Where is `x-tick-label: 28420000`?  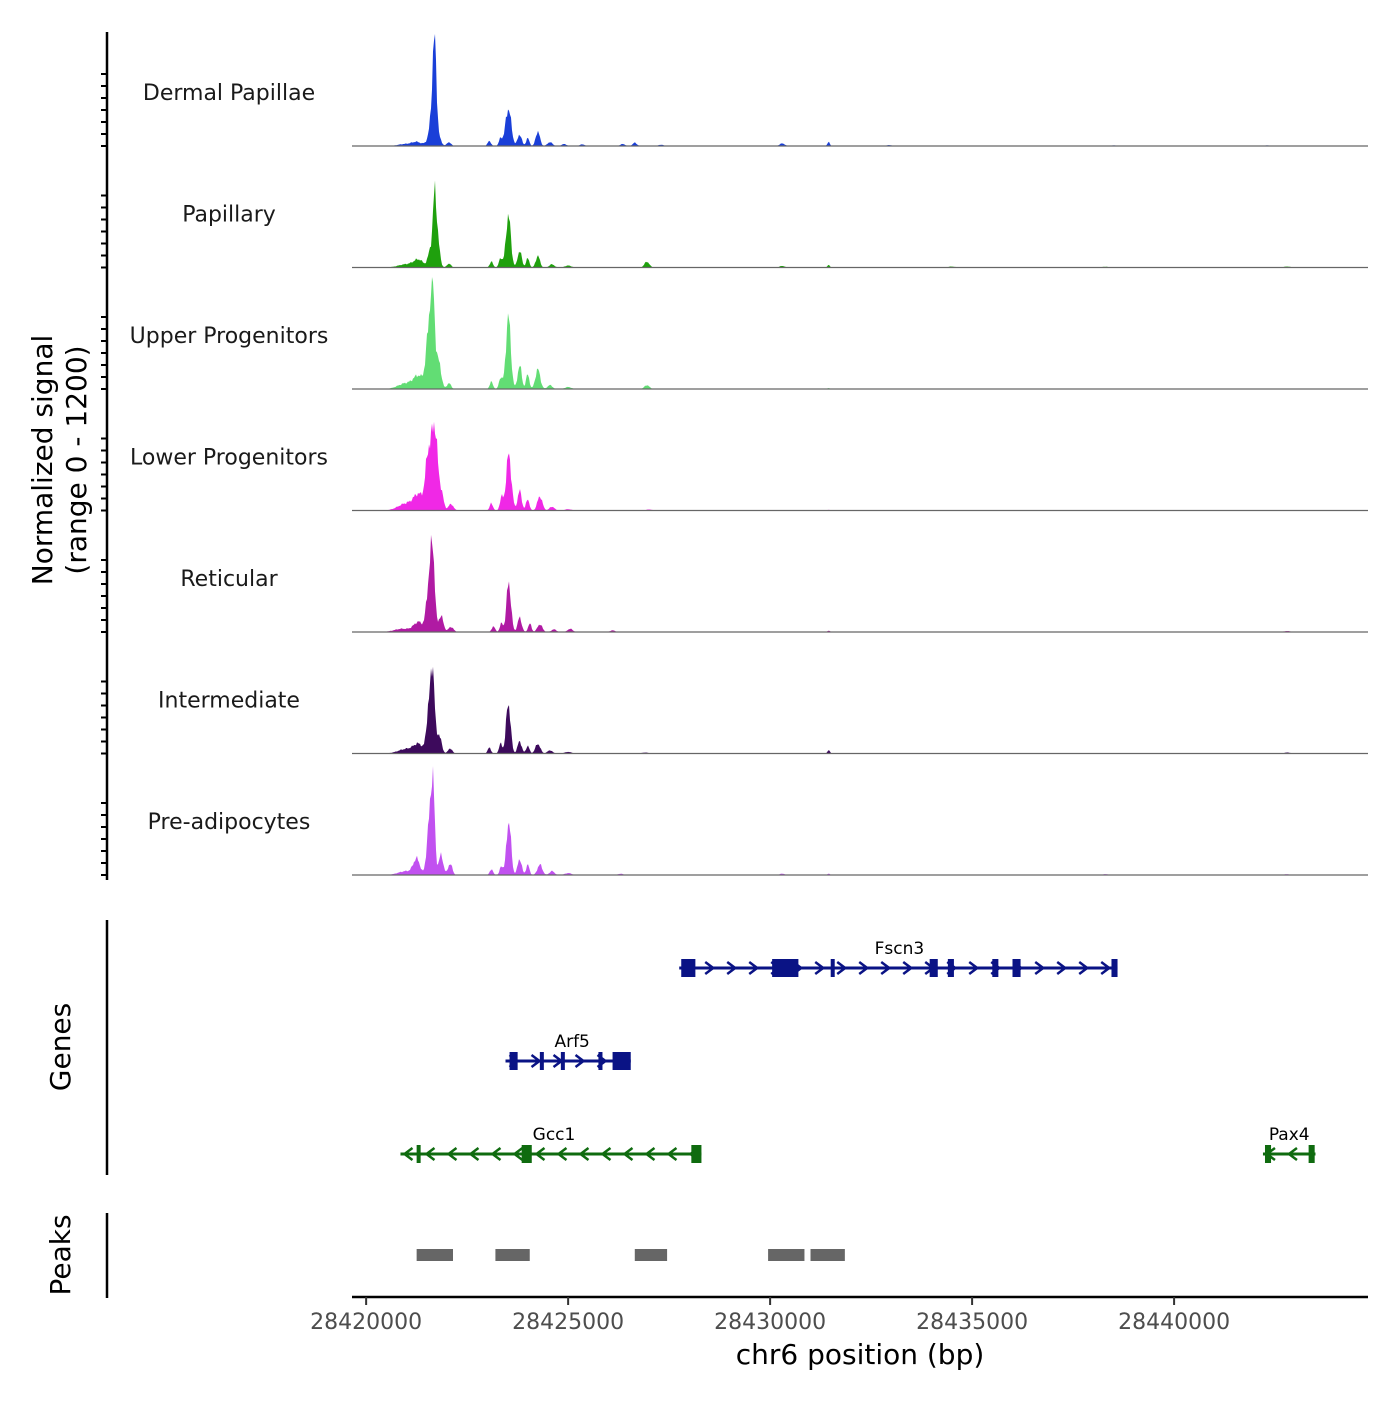
x-tick-label: 28420000 is located at coordinates (366, 1322).